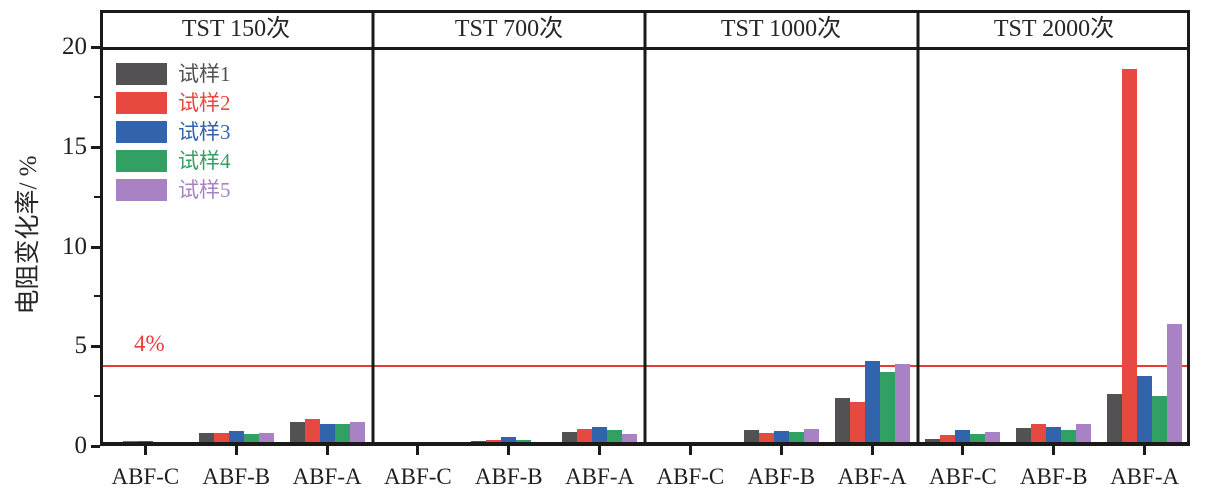 This screenshot has height=500, width=1218. Describe the element at coordinates (141, 190) in the screenshot. I see `legend-swatch-sample5` at that location.